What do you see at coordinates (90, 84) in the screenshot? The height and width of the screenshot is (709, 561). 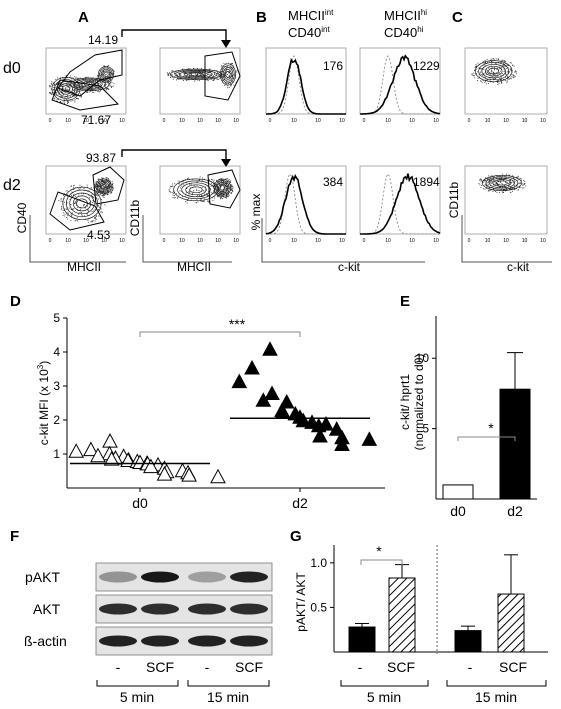 I see `contour-line` at bounding box center [90, 84].